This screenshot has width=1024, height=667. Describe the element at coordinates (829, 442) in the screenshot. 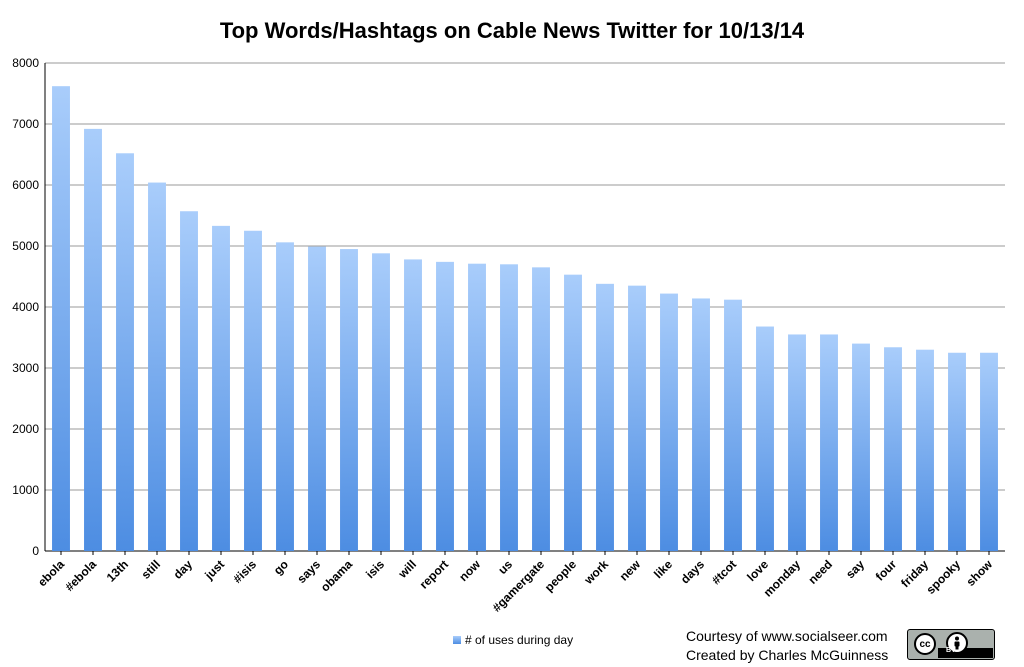

I see `bar-need` at that location.